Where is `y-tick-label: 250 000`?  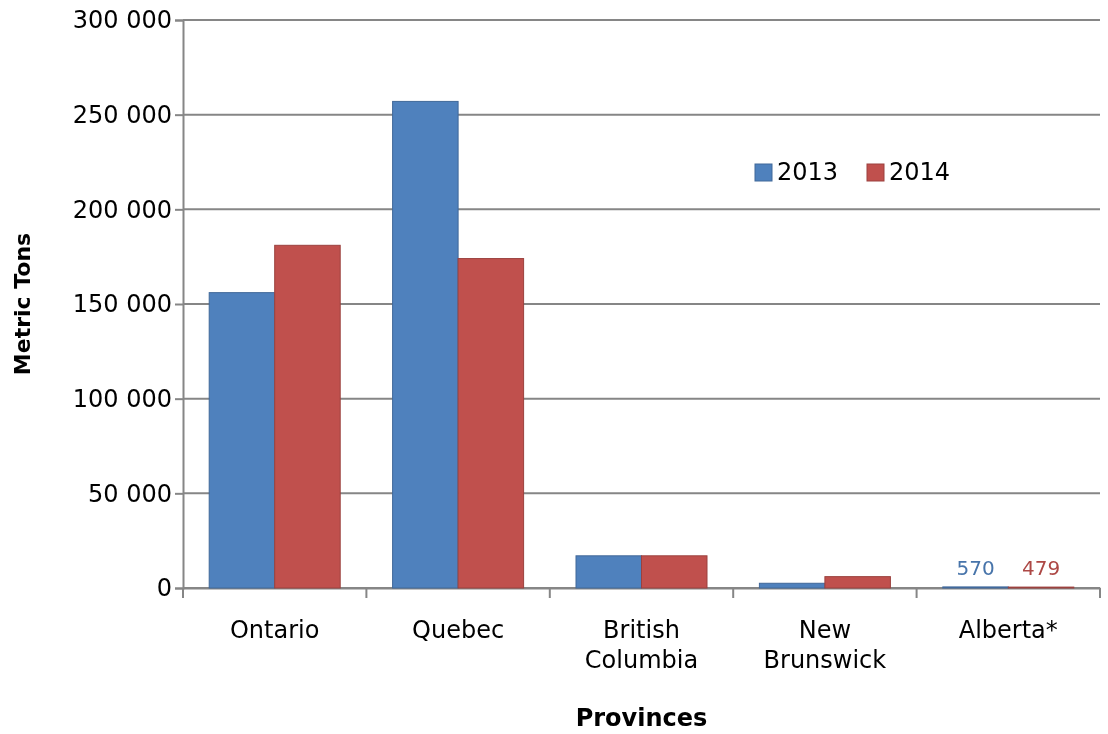
y-tick-label: 250 000 is located at coordinates (122, 114).